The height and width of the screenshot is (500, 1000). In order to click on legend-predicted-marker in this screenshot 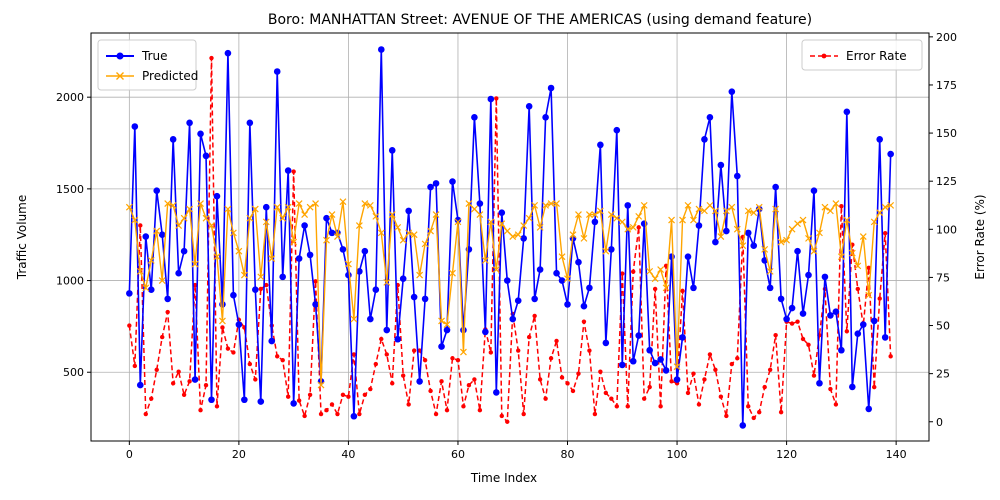, I will do `click(120, 76)`.